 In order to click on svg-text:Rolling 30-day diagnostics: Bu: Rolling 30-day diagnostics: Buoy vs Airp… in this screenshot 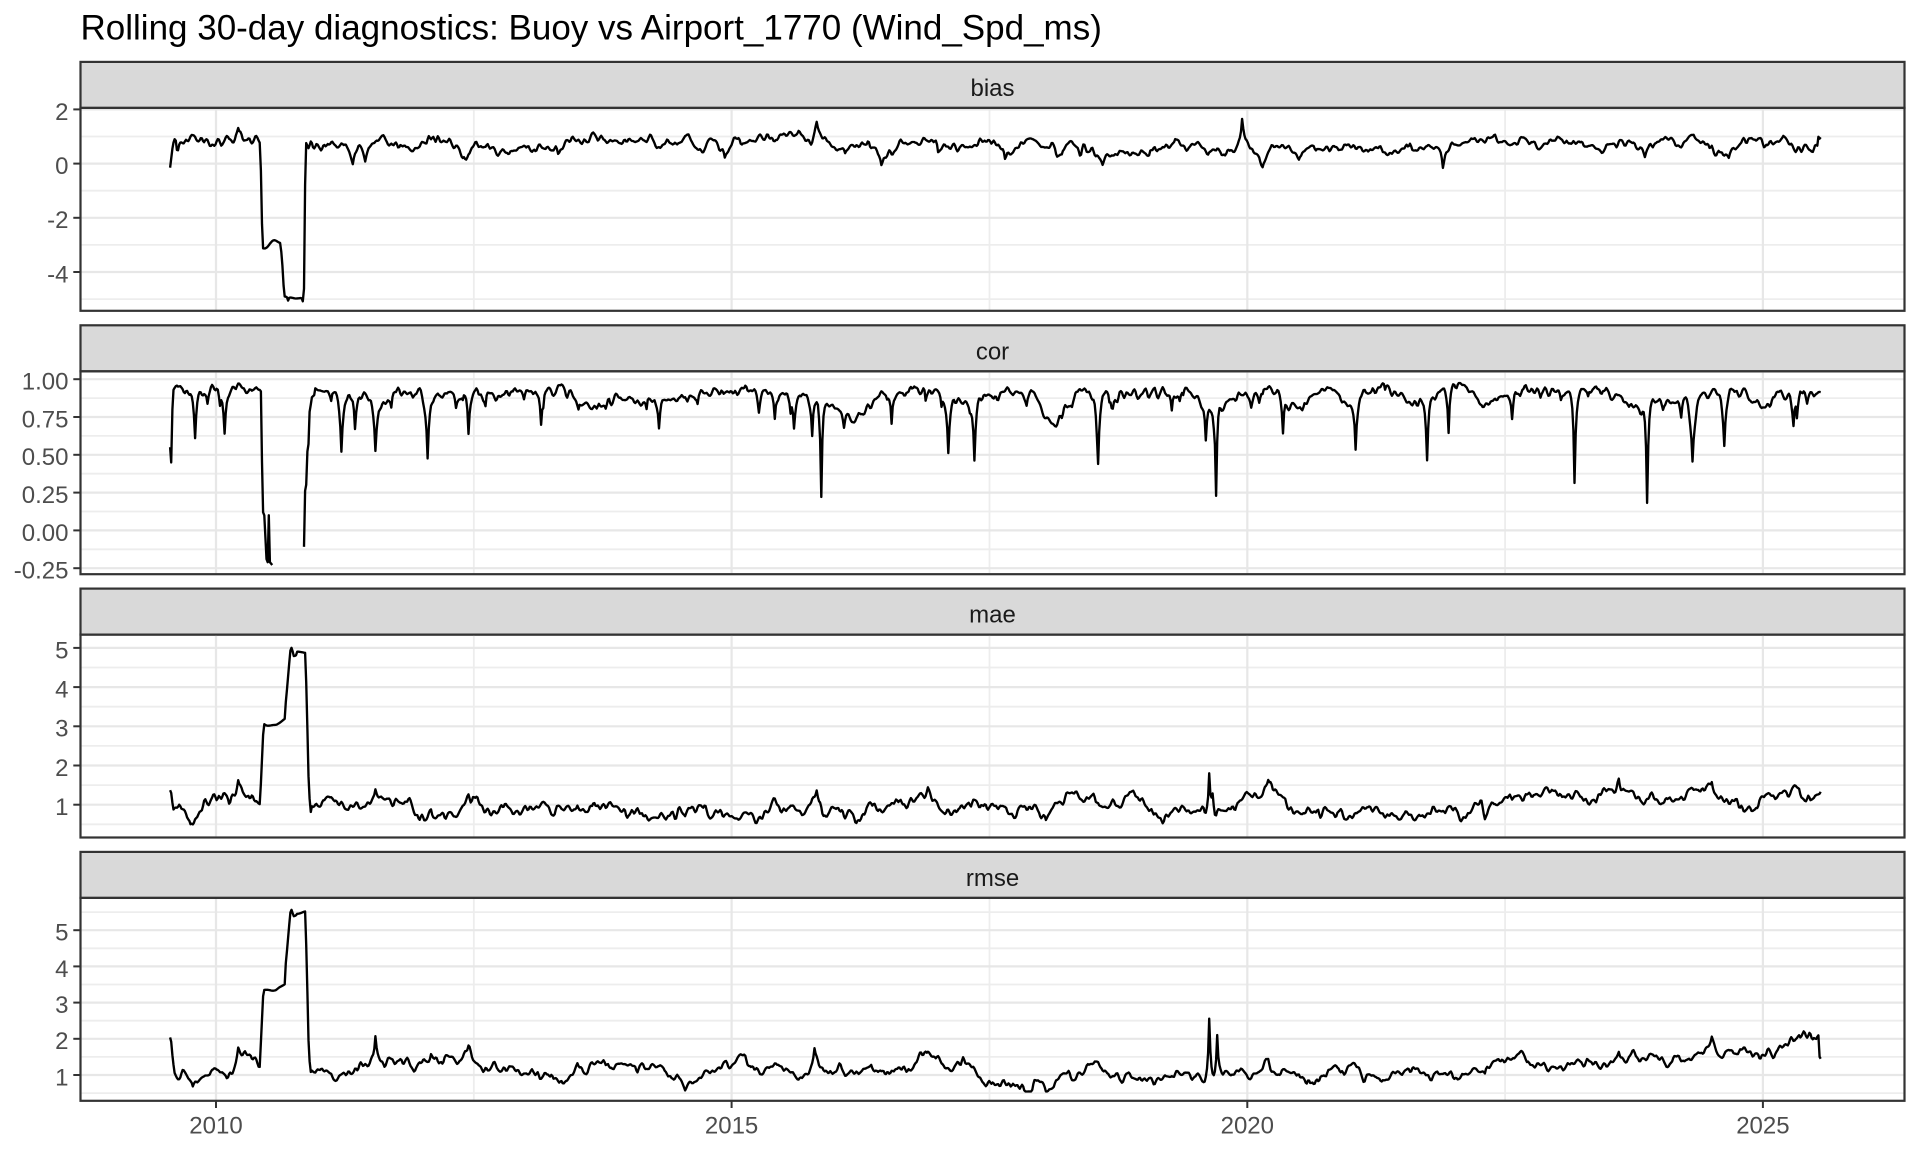, I will do `click(591, 28)`.